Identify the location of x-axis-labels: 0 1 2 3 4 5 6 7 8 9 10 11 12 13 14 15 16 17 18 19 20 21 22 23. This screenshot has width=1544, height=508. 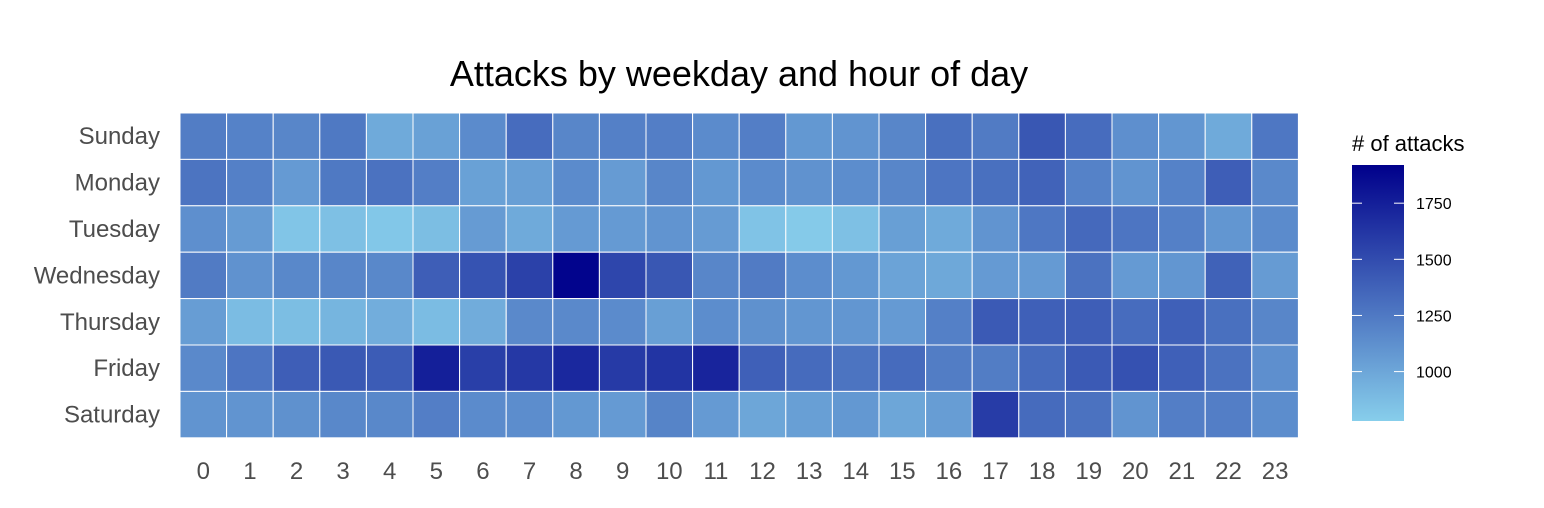
(743, 471).